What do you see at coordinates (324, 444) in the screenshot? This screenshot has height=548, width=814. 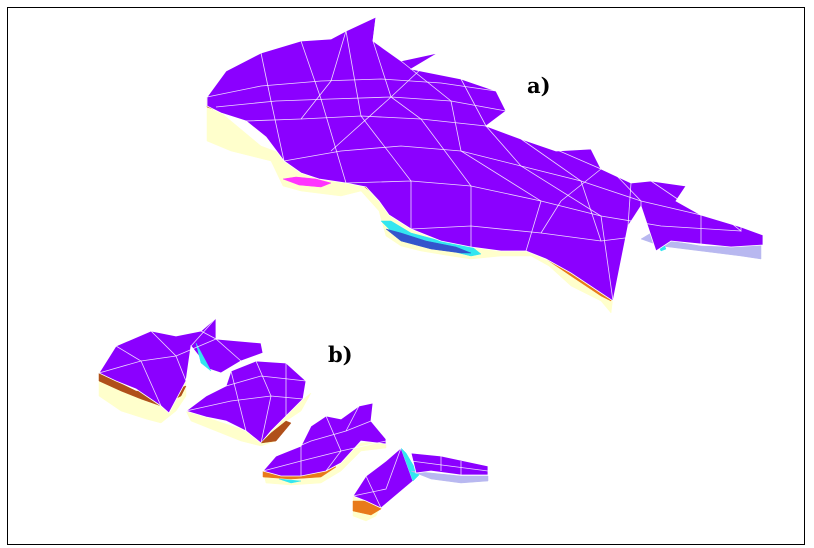 I see `block-b3` at bounding box center [324, 444].